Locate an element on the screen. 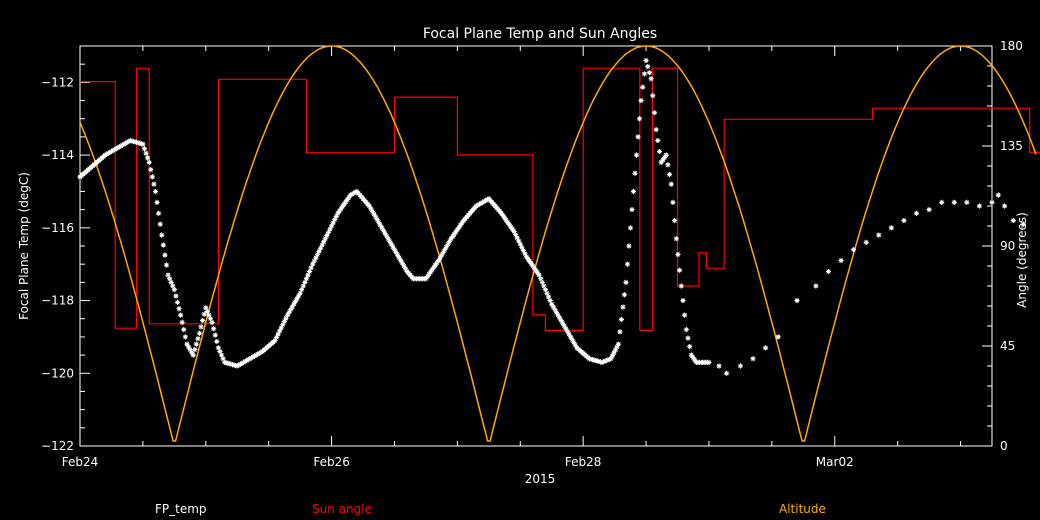  y-right-tick-label: 180 is located at coordinates (1011, 46).